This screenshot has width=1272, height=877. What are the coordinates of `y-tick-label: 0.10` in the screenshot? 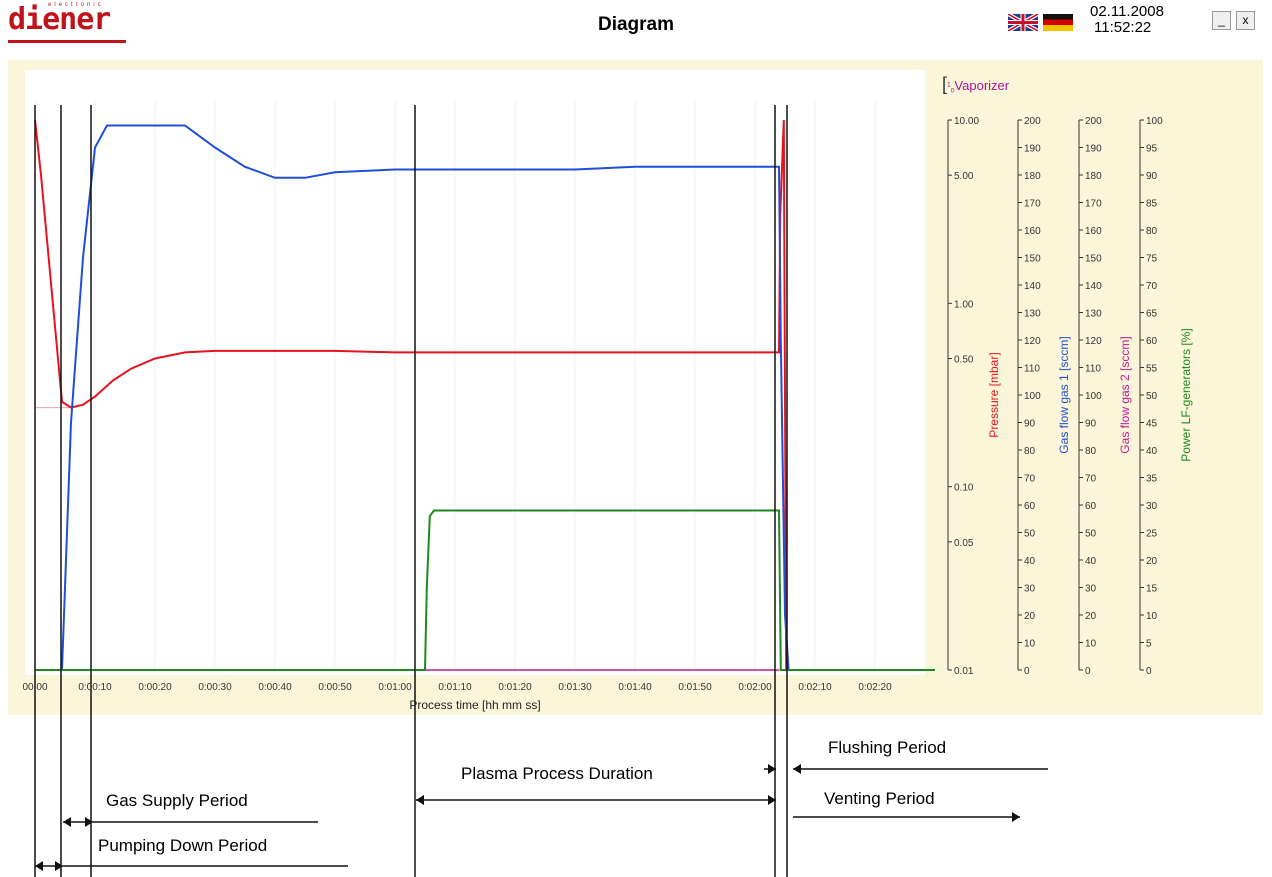 It's located at (964, 488).